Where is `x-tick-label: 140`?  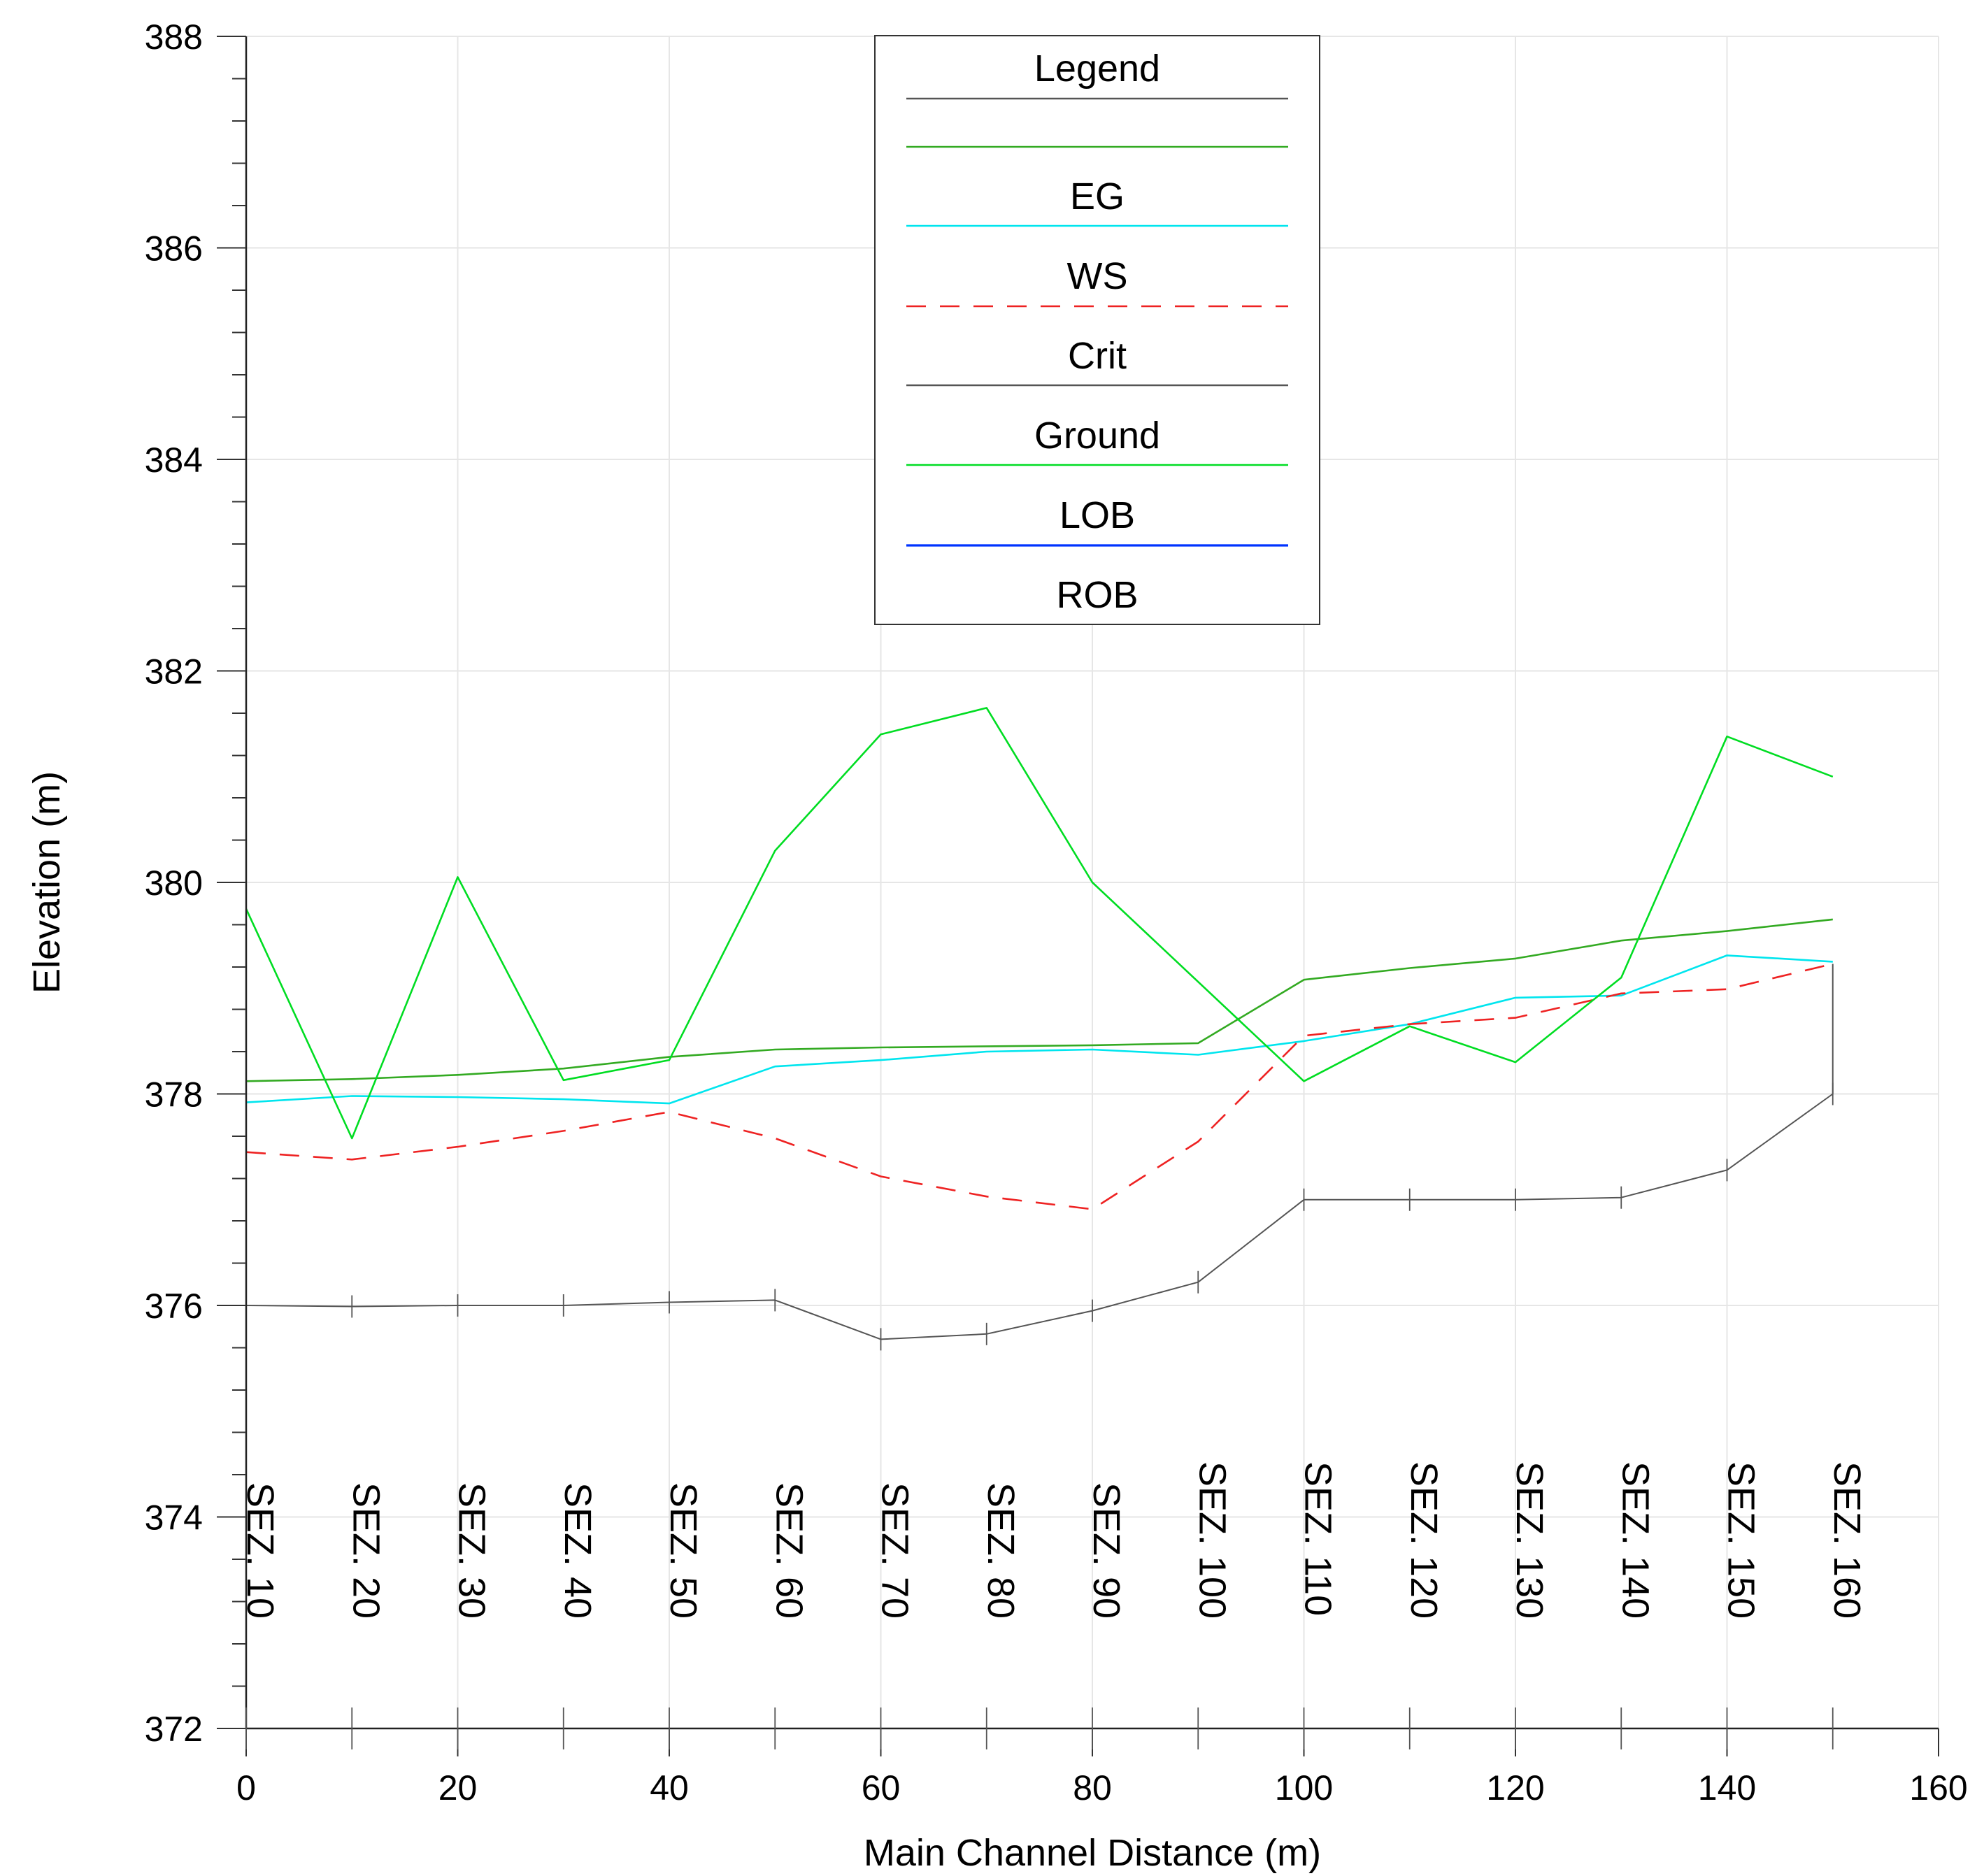 x-tick-label: 140 is located at coordinates (1727, 1787).